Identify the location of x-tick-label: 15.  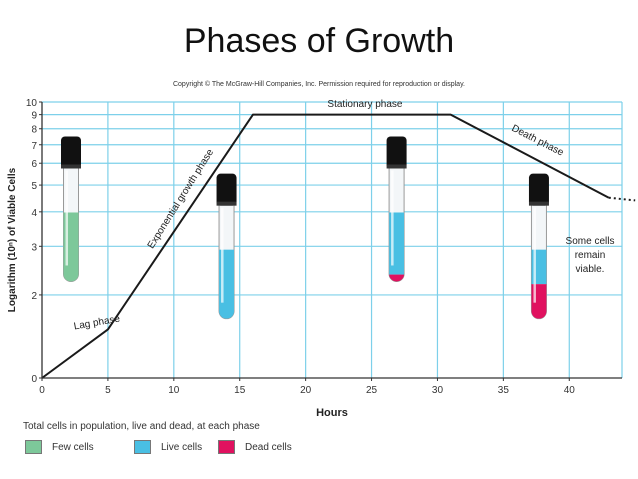
(240, 390).